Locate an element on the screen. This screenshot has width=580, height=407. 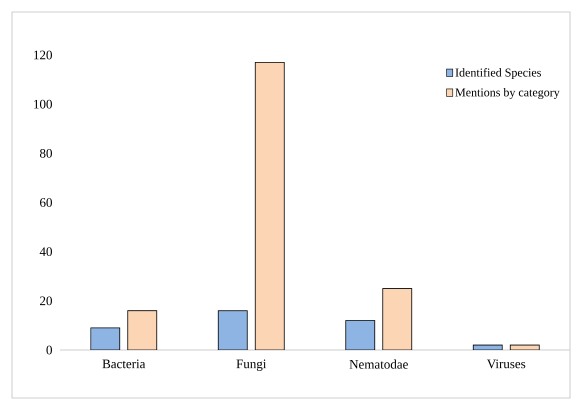
x-tick-label: Viruses is located at coordinates (506, 364).